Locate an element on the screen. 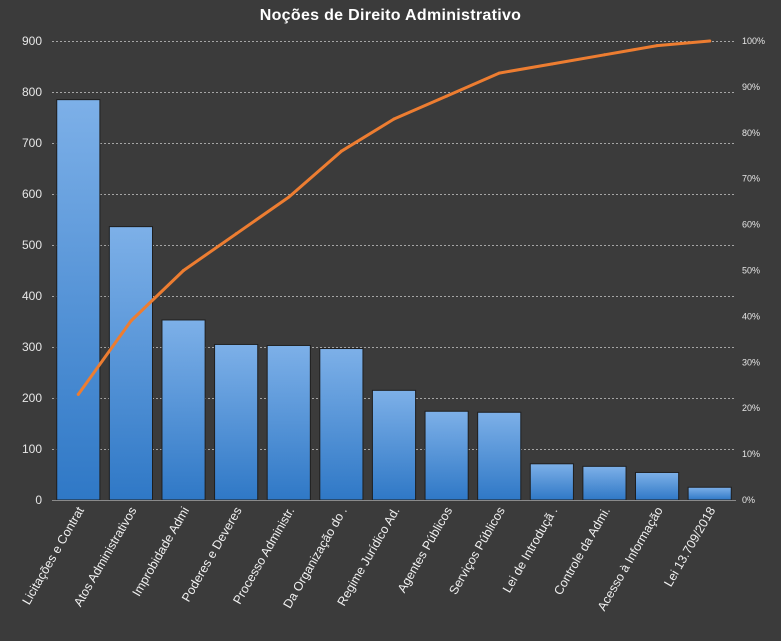  x-tick-label: Lei de Introduçã . is located at coordinates (530, 550).